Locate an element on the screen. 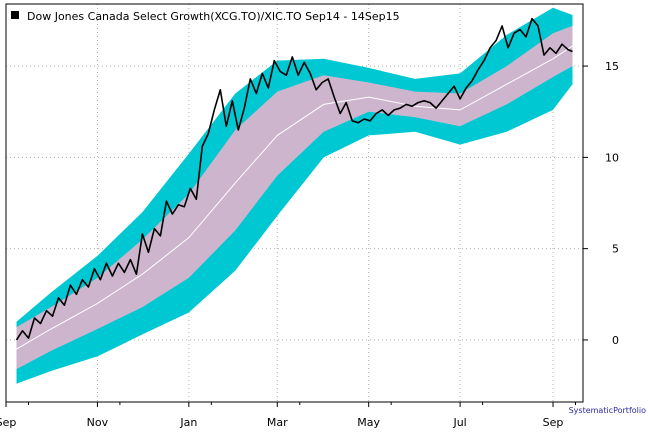 The image size is (648, 432). credit-label: SystematicPortfolio is located at coordinates (608, 410).